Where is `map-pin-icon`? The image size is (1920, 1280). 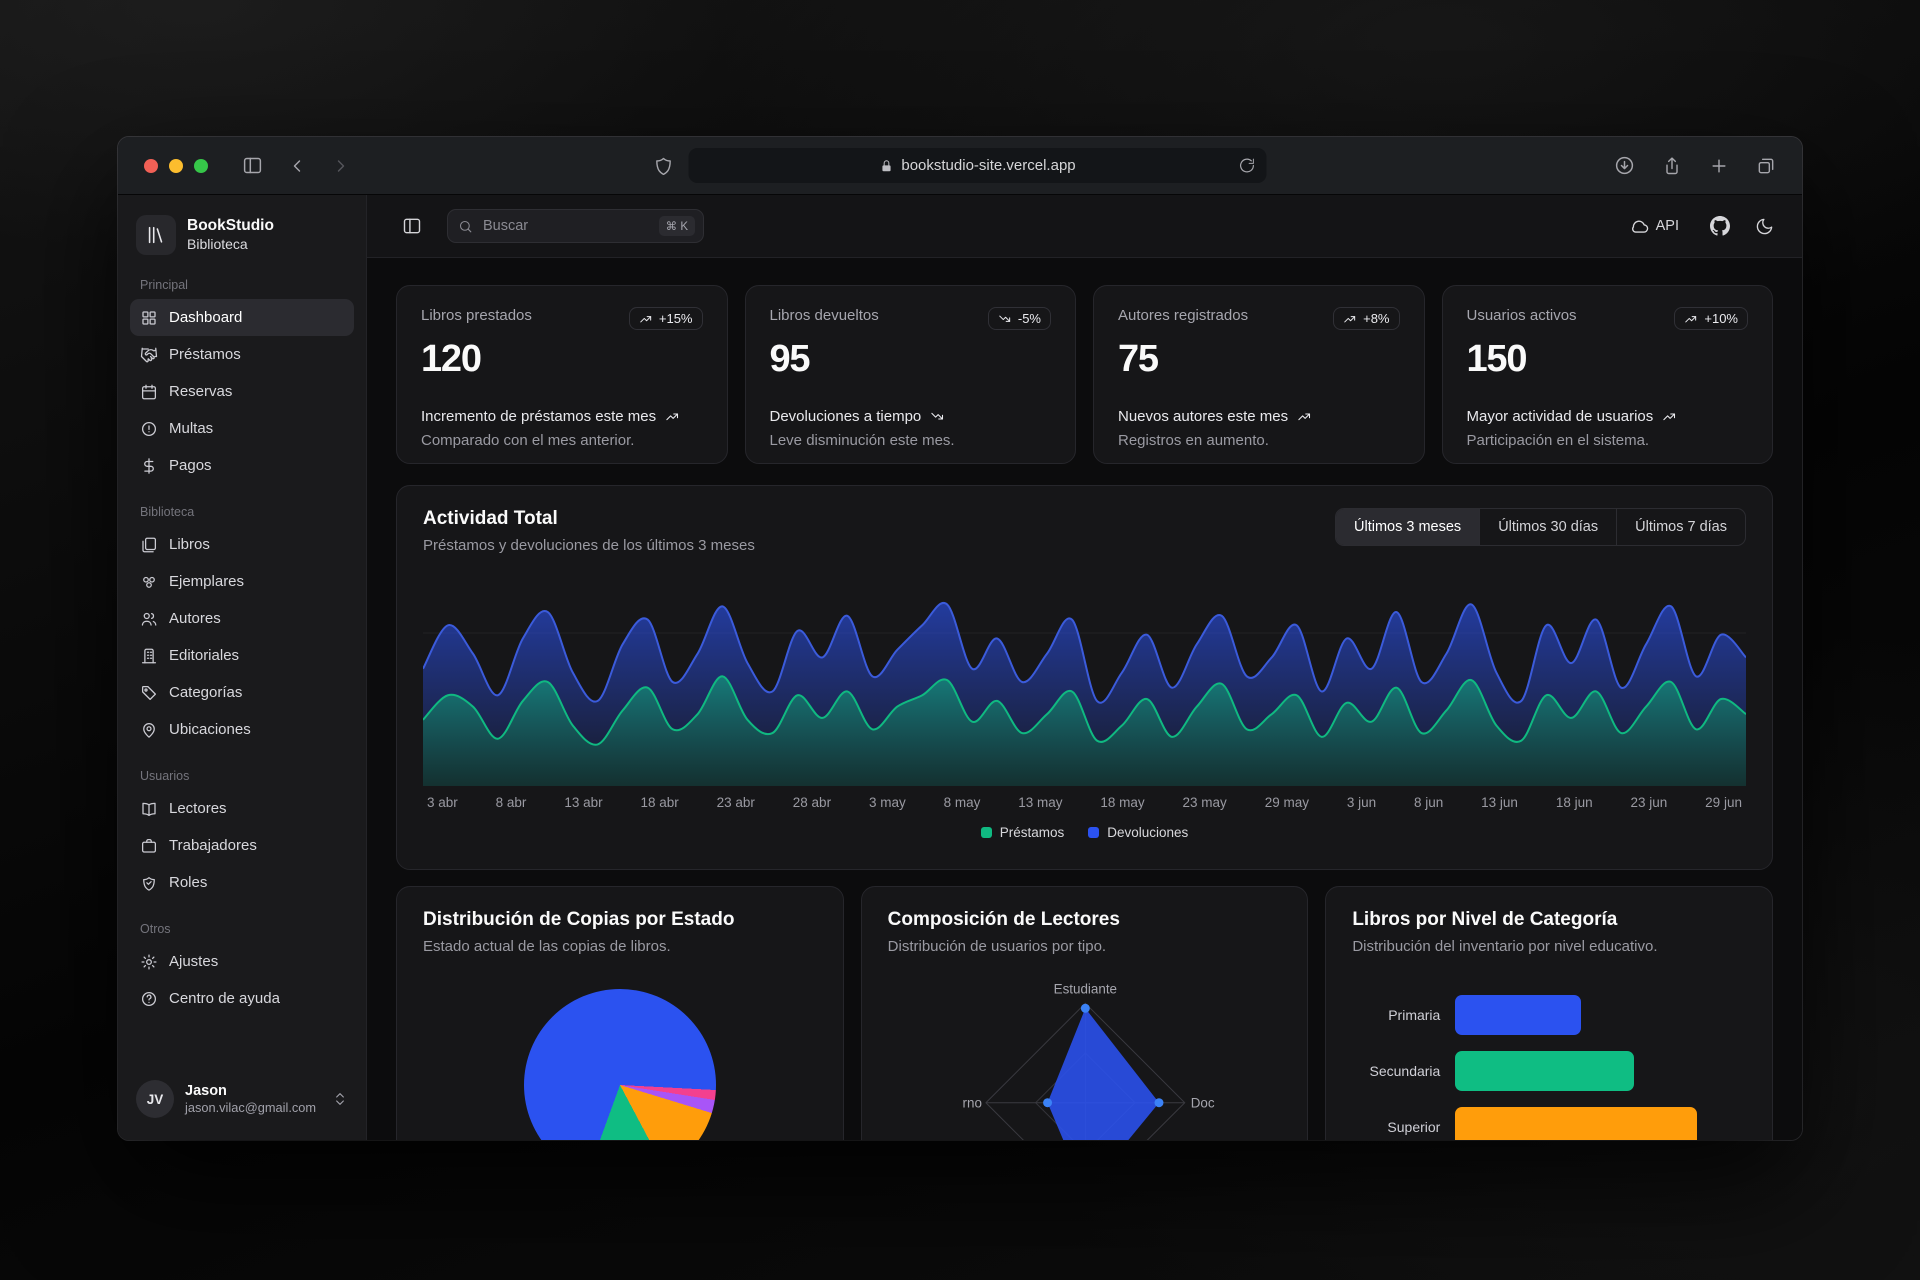 map-pin-icon is located at coordinates (149, 730).